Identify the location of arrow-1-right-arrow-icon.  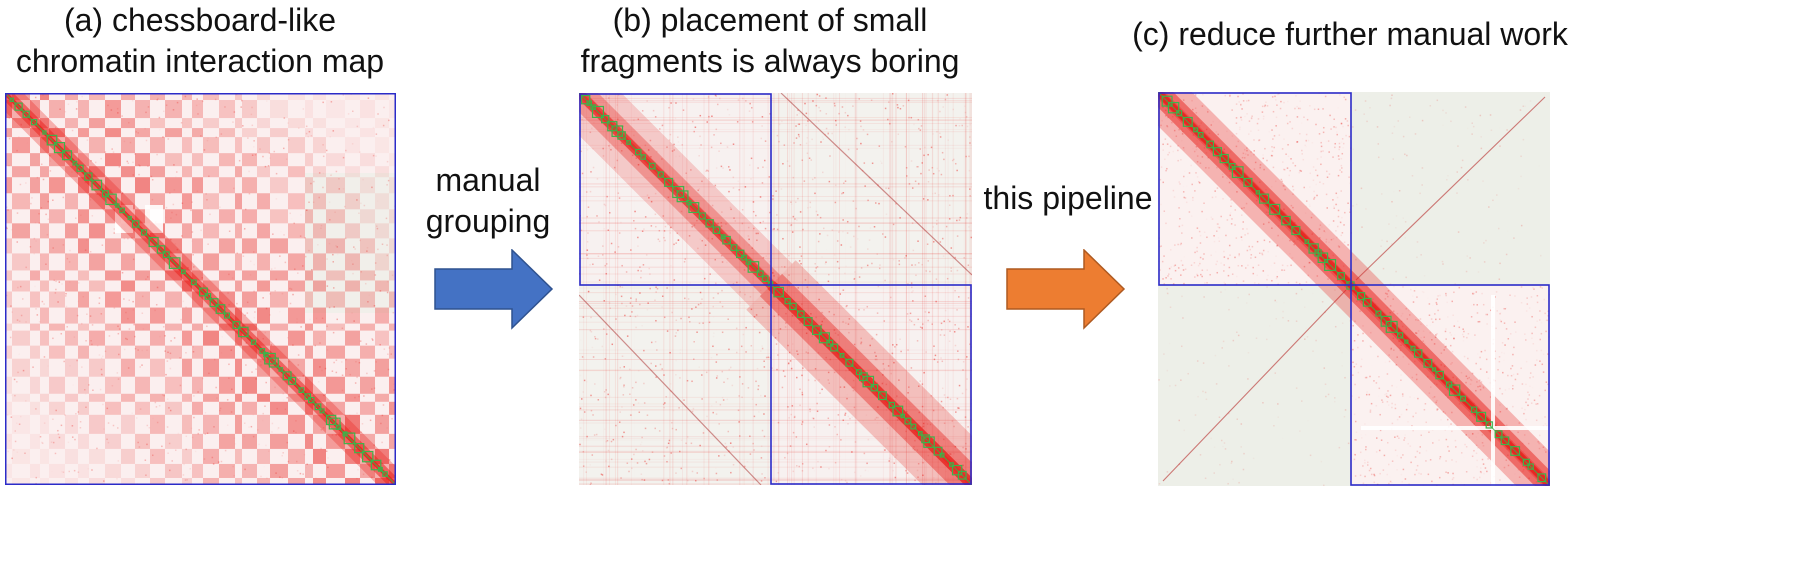
(494, 289).